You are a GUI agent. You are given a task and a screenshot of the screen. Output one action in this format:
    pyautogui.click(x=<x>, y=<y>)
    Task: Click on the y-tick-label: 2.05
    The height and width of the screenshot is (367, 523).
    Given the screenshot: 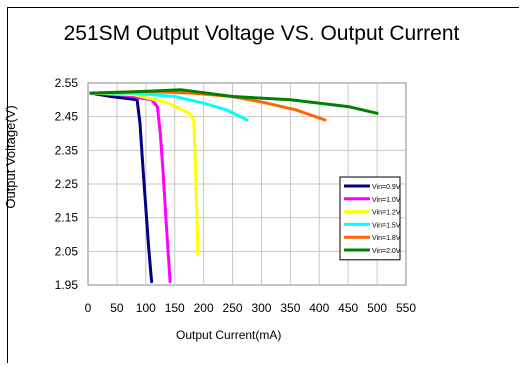 What is the action you would take?
    pyautogui.click(x=67, y=251)
    